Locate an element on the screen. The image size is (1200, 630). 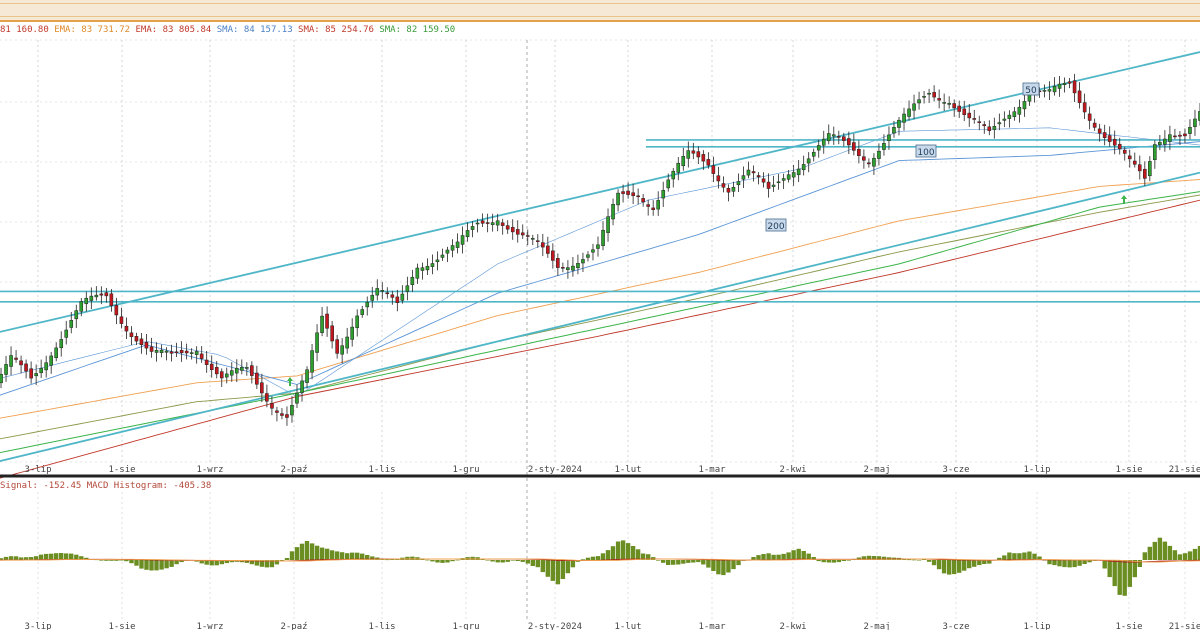
x-tick-label: 1-wrz is located at coordinates (209, 470).